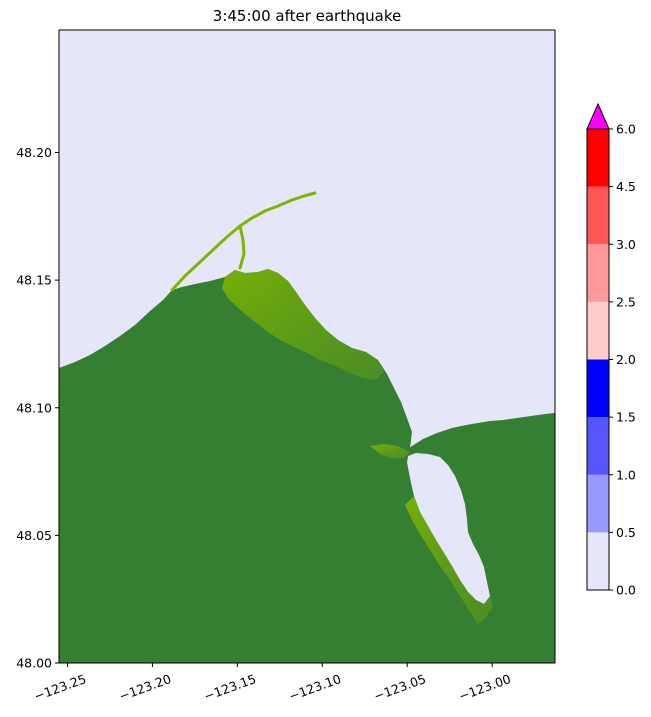 The image size is (651, 717). What do you see at coordinates (626, 590) in the screenshot?
I see `colorbar-label: 0.0` at bounding box center [626, 590].